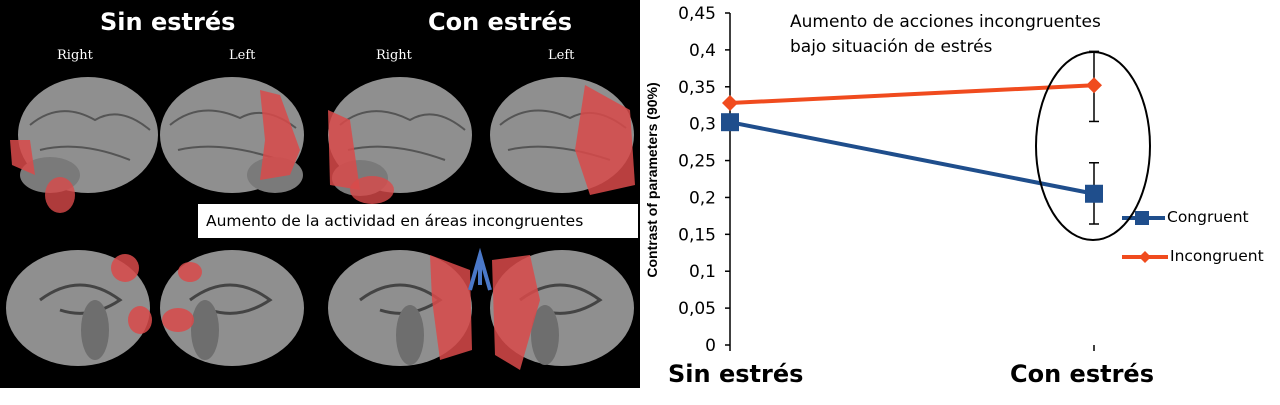  Describe the element at coordinates (500, 22) in the screenshot. I see `header-con-estres: Con estrés` at that location.